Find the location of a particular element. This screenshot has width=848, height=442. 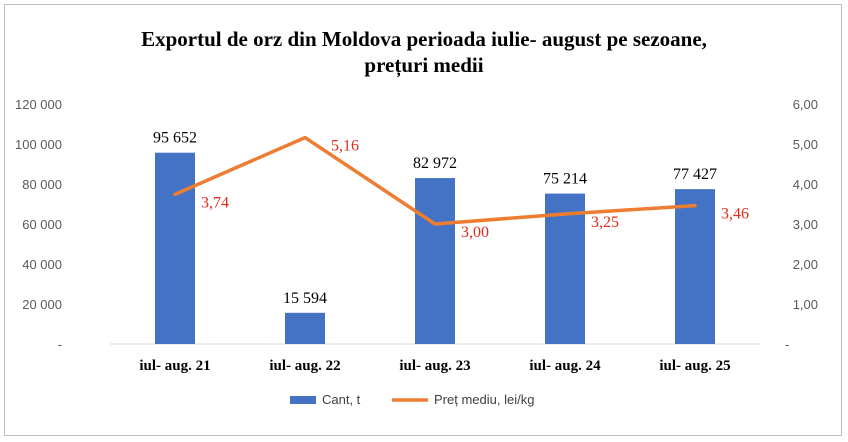

bar-data-label: 77 427 is located at coordinates (695, 174).